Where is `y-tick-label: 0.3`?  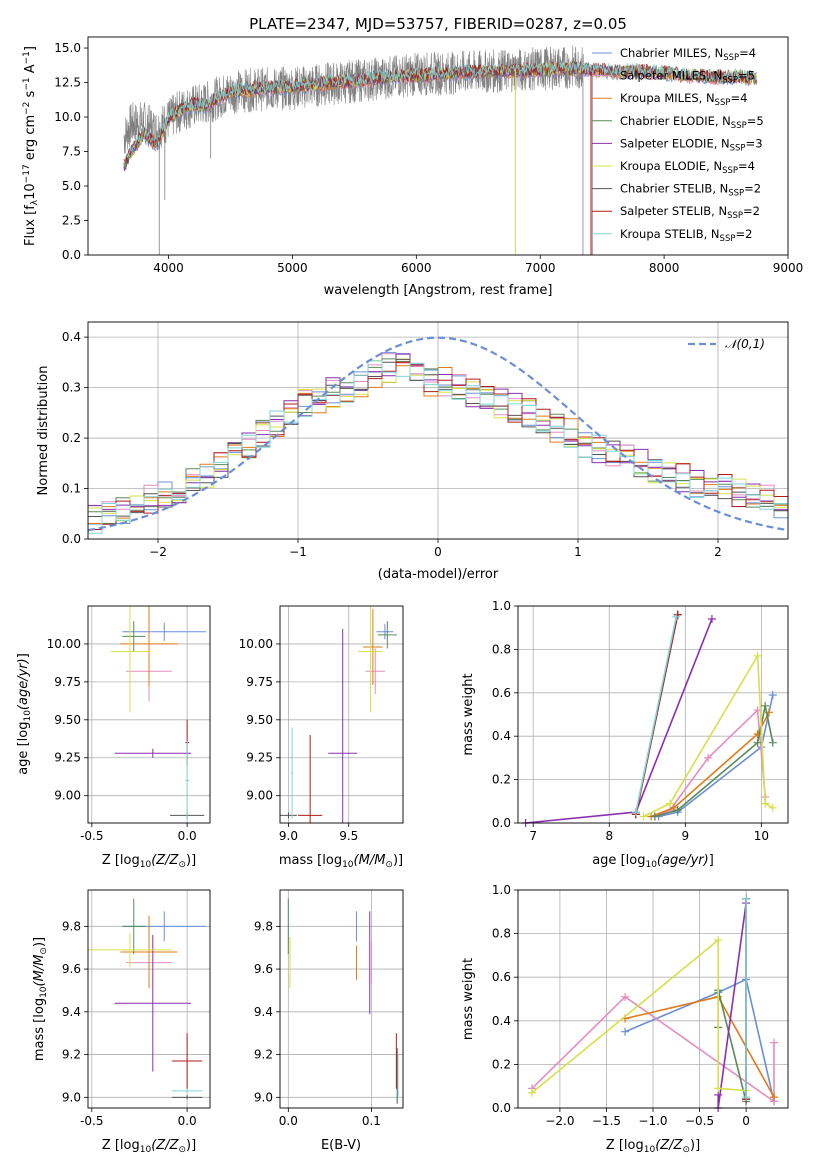
y-tick-label: 0.3 is located at coordinates (71, 388).